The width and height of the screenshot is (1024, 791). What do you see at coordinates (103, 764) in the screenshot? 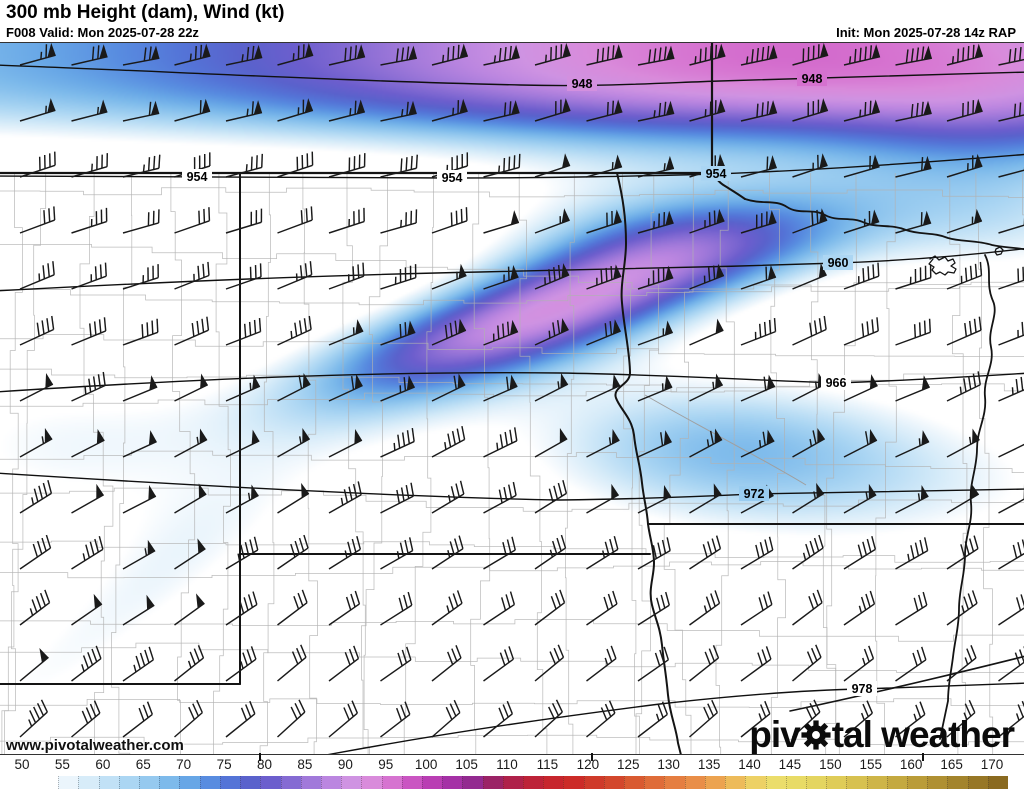
I see `colorbar-tick-label: 60` at bounding box center [103, 764].